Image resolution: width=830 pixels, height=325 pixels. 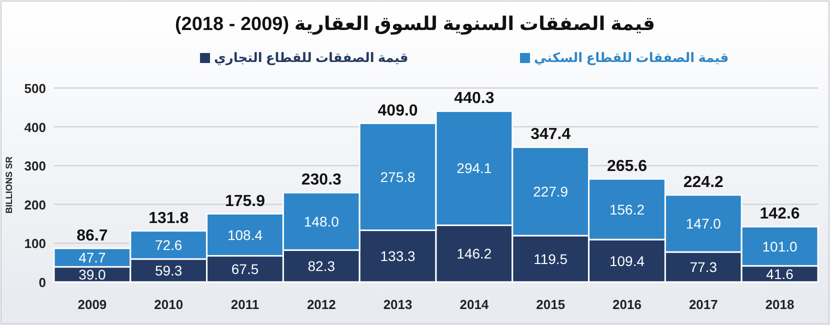 I want to click on data-label: 41.6, so click(x=780, y=274).